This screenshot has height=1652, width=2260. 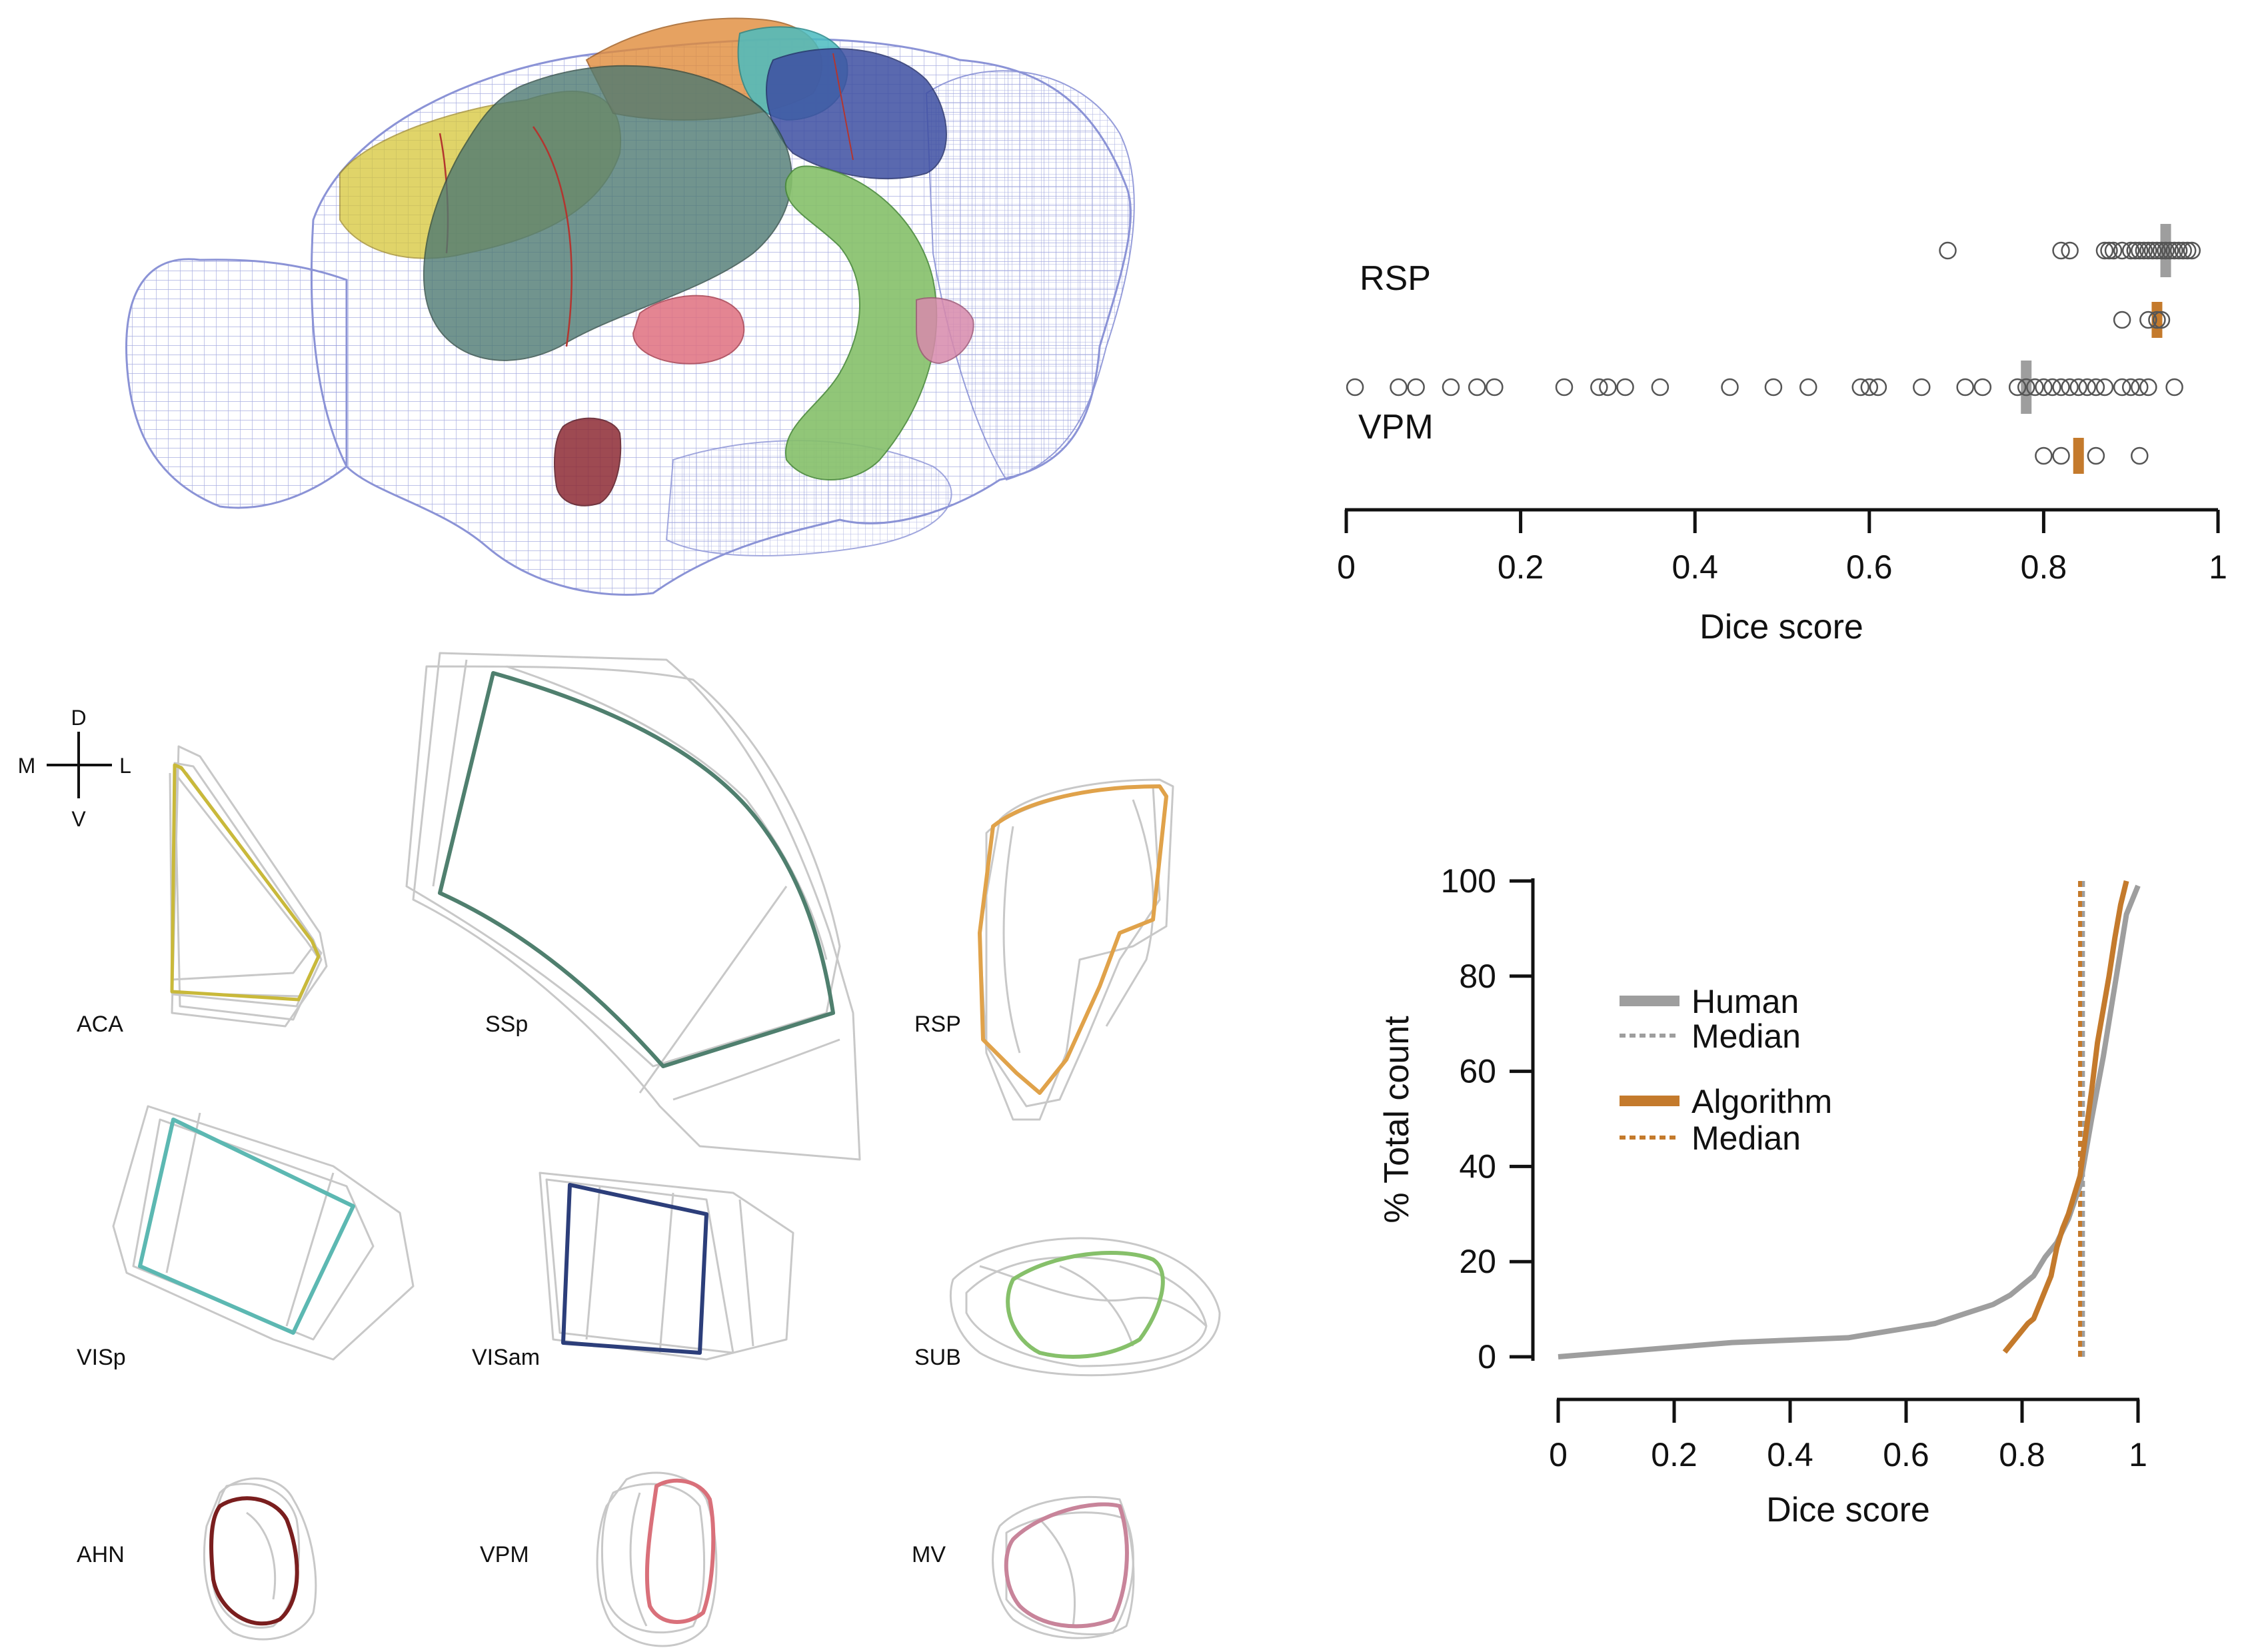 I want to click on outline-VISam-algorithm, so click(x=634, y=1269).